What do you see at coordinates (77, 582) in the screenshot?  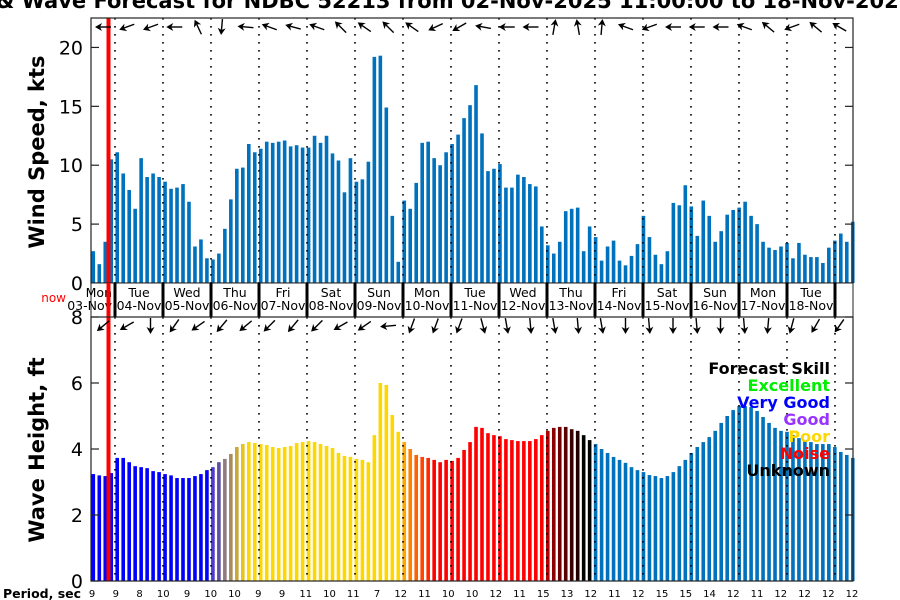 I see `y-tick-label: 0` at bounding box center [77, 582].